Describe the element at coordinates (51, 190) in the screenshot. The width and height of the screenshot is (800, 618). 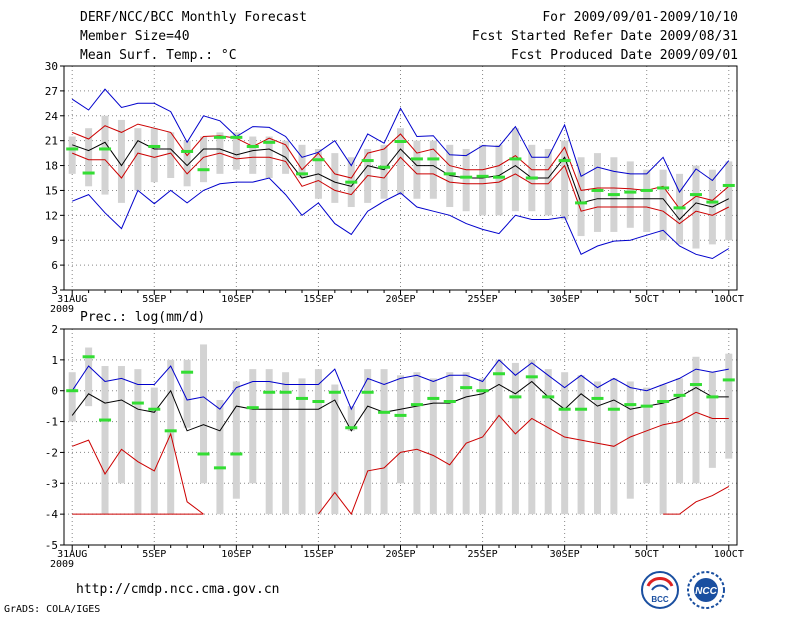
I see `y-tick-label: 15` at that location.